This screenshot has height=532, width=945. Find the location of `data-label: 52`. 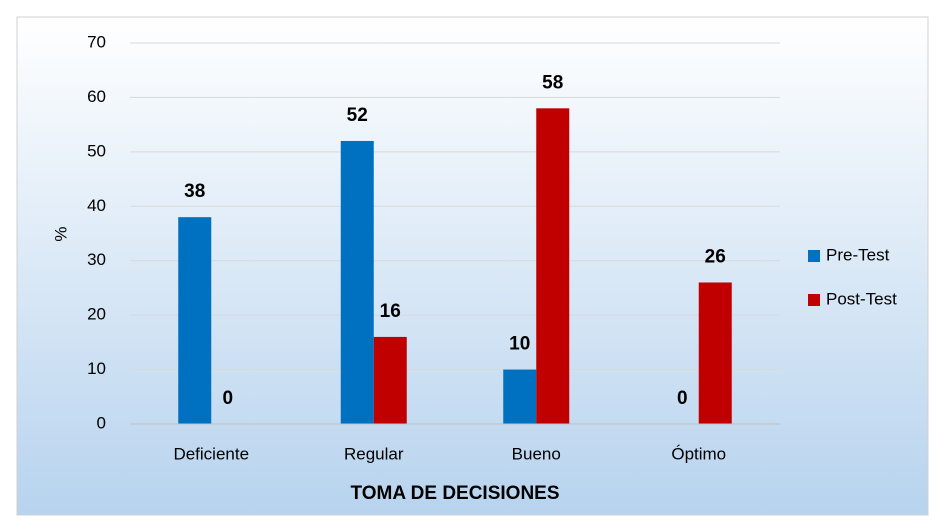

data-label: 52 is located at coordinates (357, 115).